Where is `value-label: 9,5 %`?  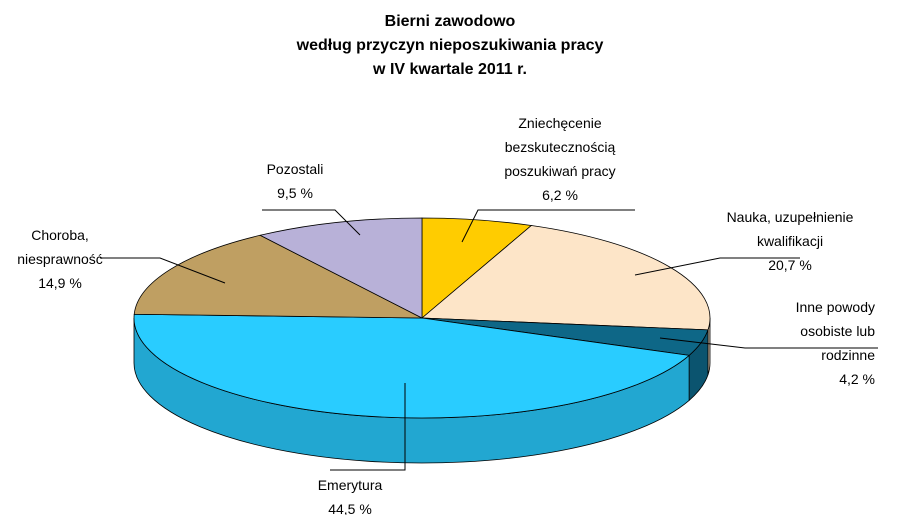 value-label: 9,5 % is located at coordinates (295, 193).